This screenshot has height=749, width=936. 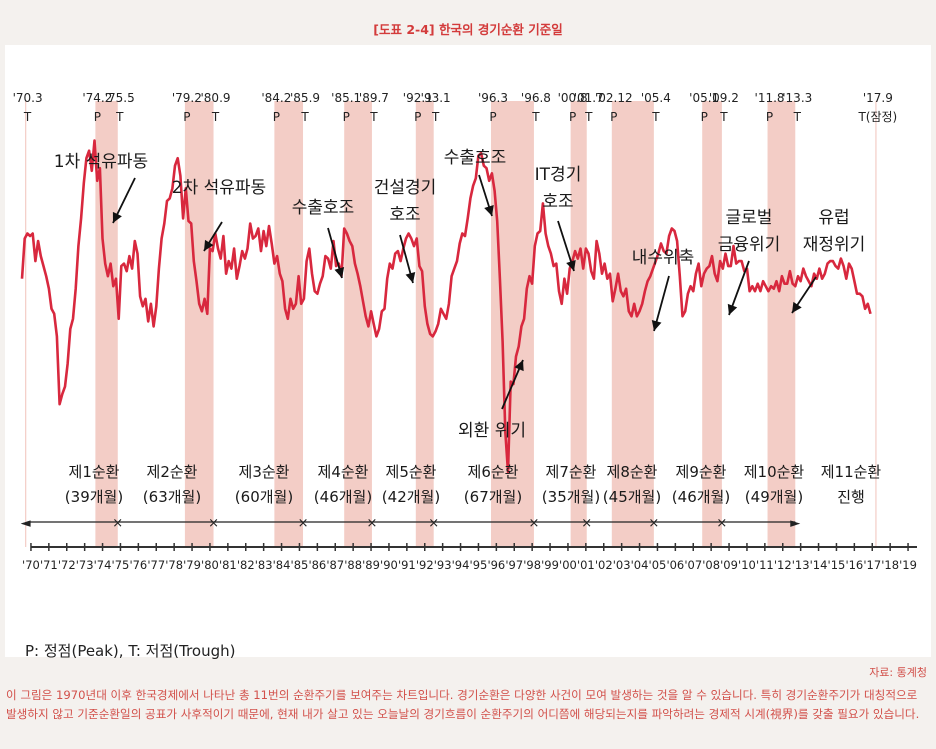 What do you see at coordinates (210, 565) in the screenshot?
I see `x-tick-label-10: '80` at bounding box center [210, 565].